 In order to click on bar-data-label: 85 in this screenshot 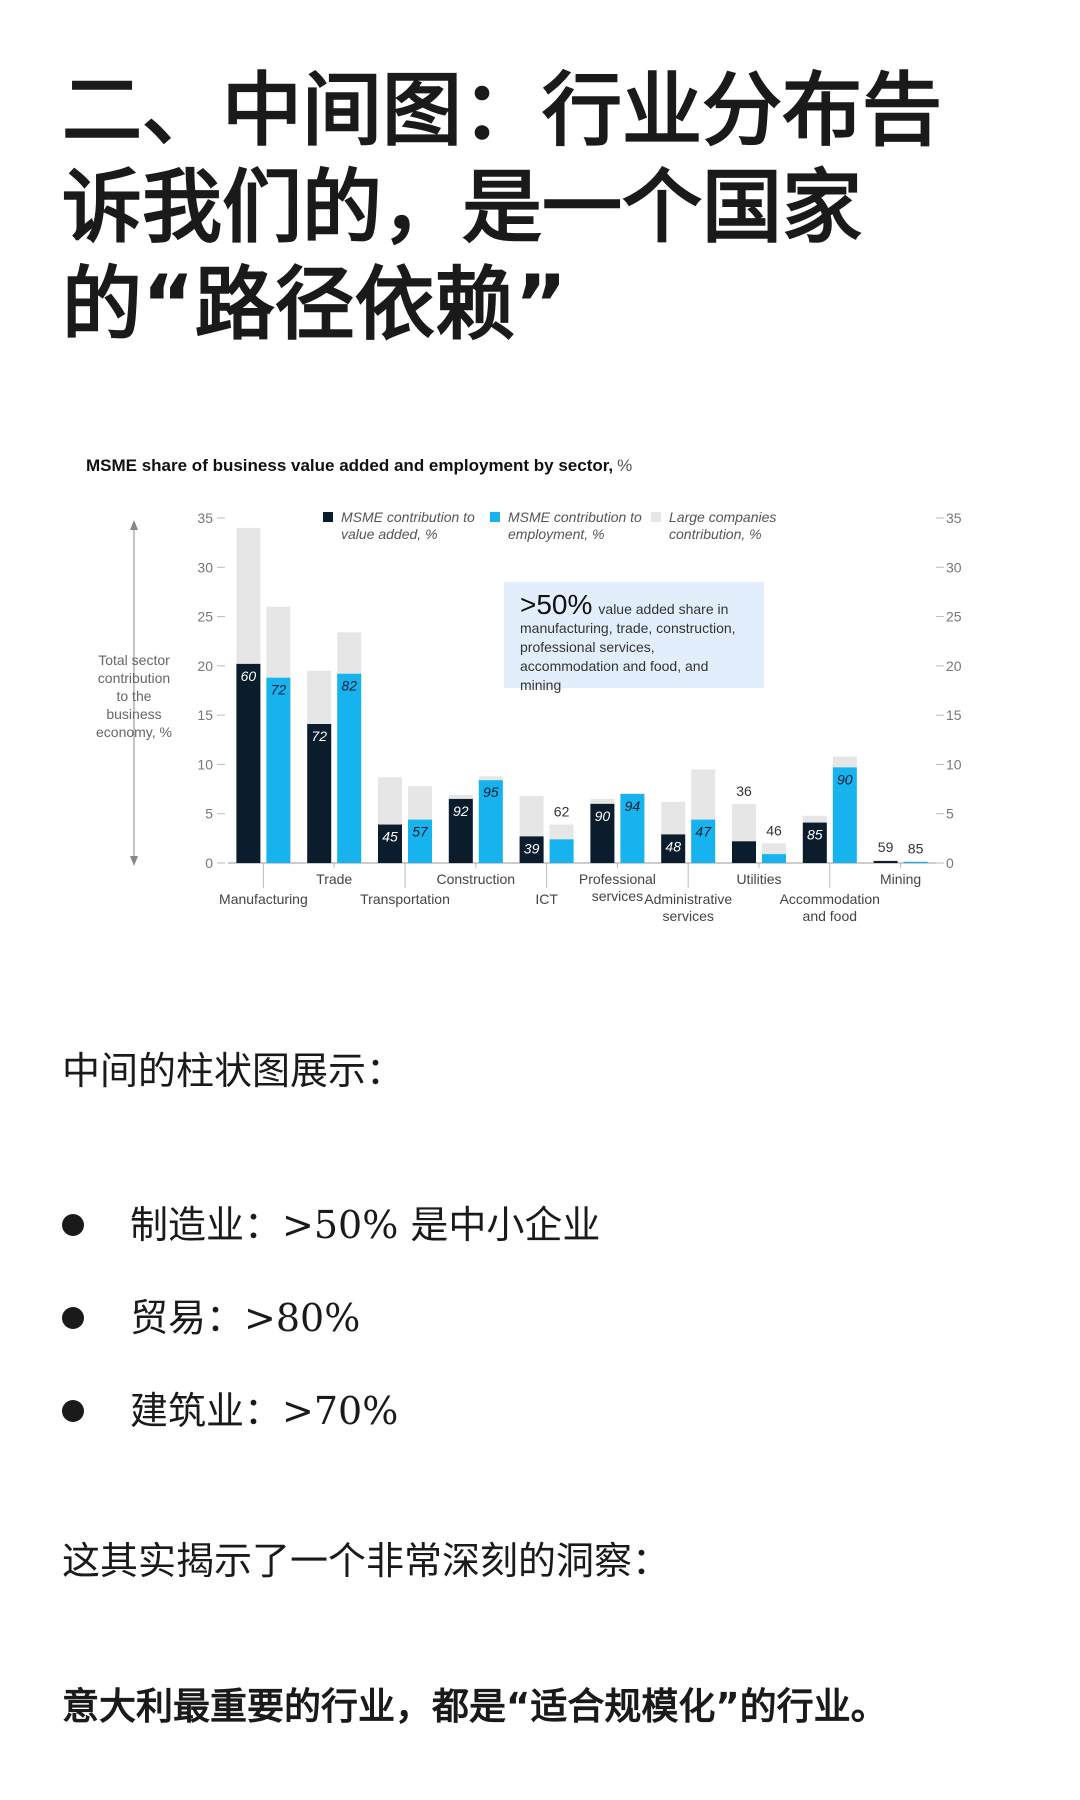, I will do `click(916, 849)`.